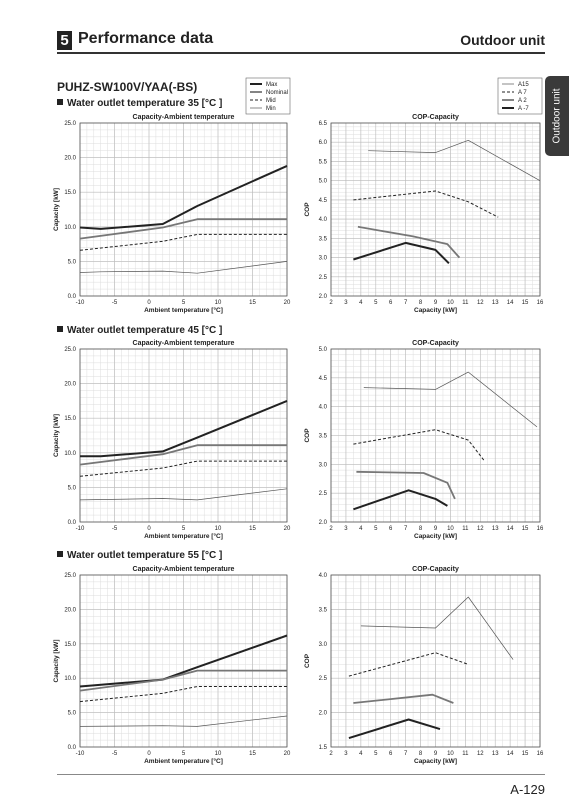  I want to click on footer-rule, so click(301, 774).